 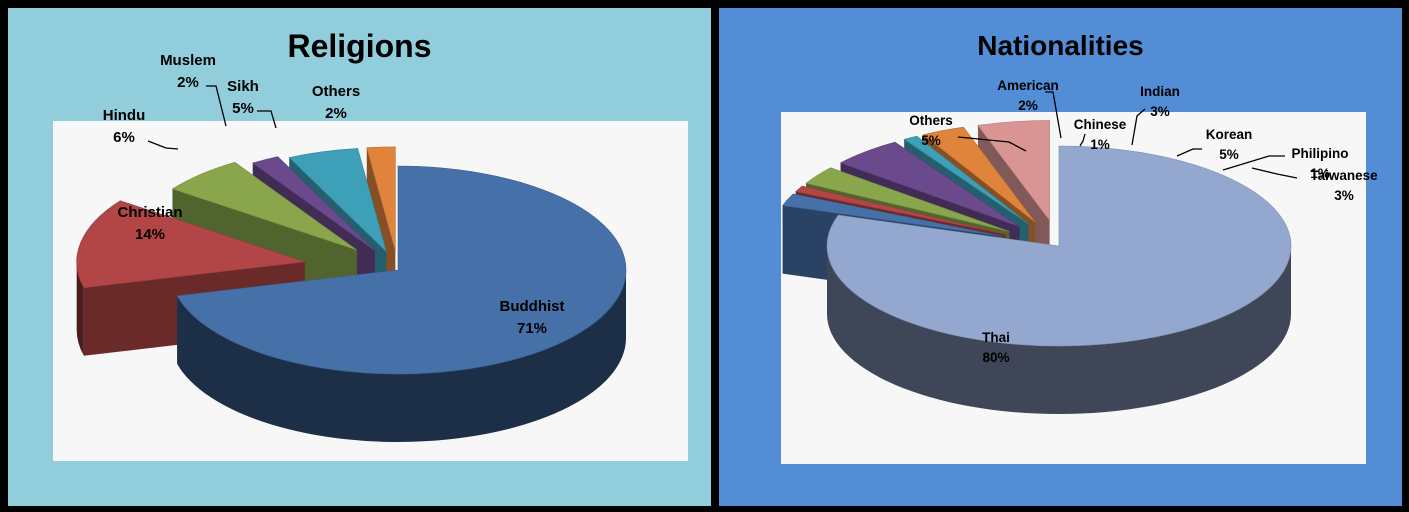 What do you see at coordinates (267, 119) in the screenshot?
I see `religions-leader-sikh` at bounding box center [267, 119].